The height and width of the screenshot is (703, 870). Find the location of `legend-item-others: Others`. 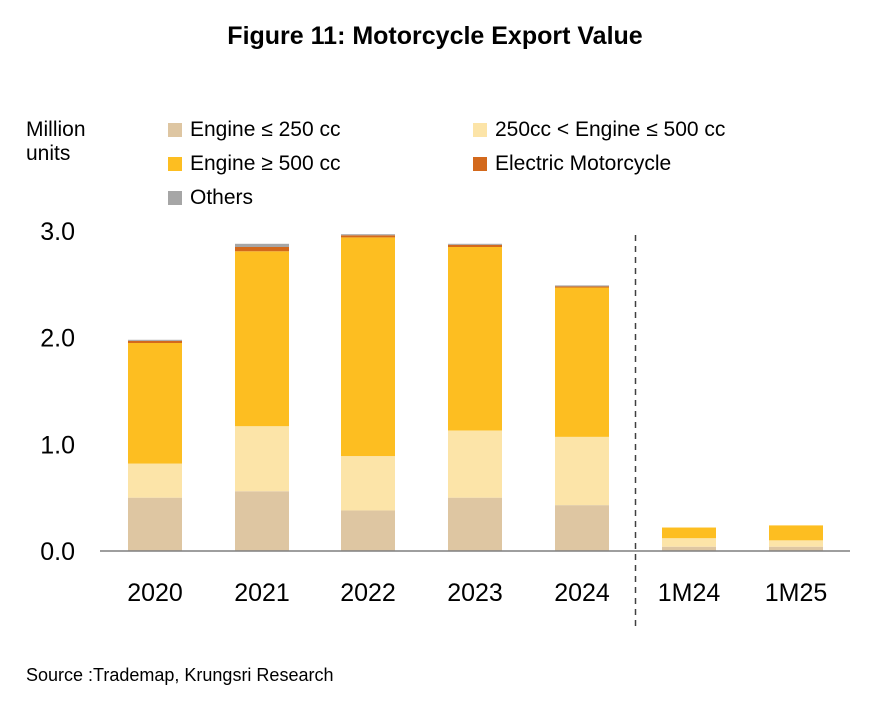

legend-item-others: Others is located at coordinates (210, 198).